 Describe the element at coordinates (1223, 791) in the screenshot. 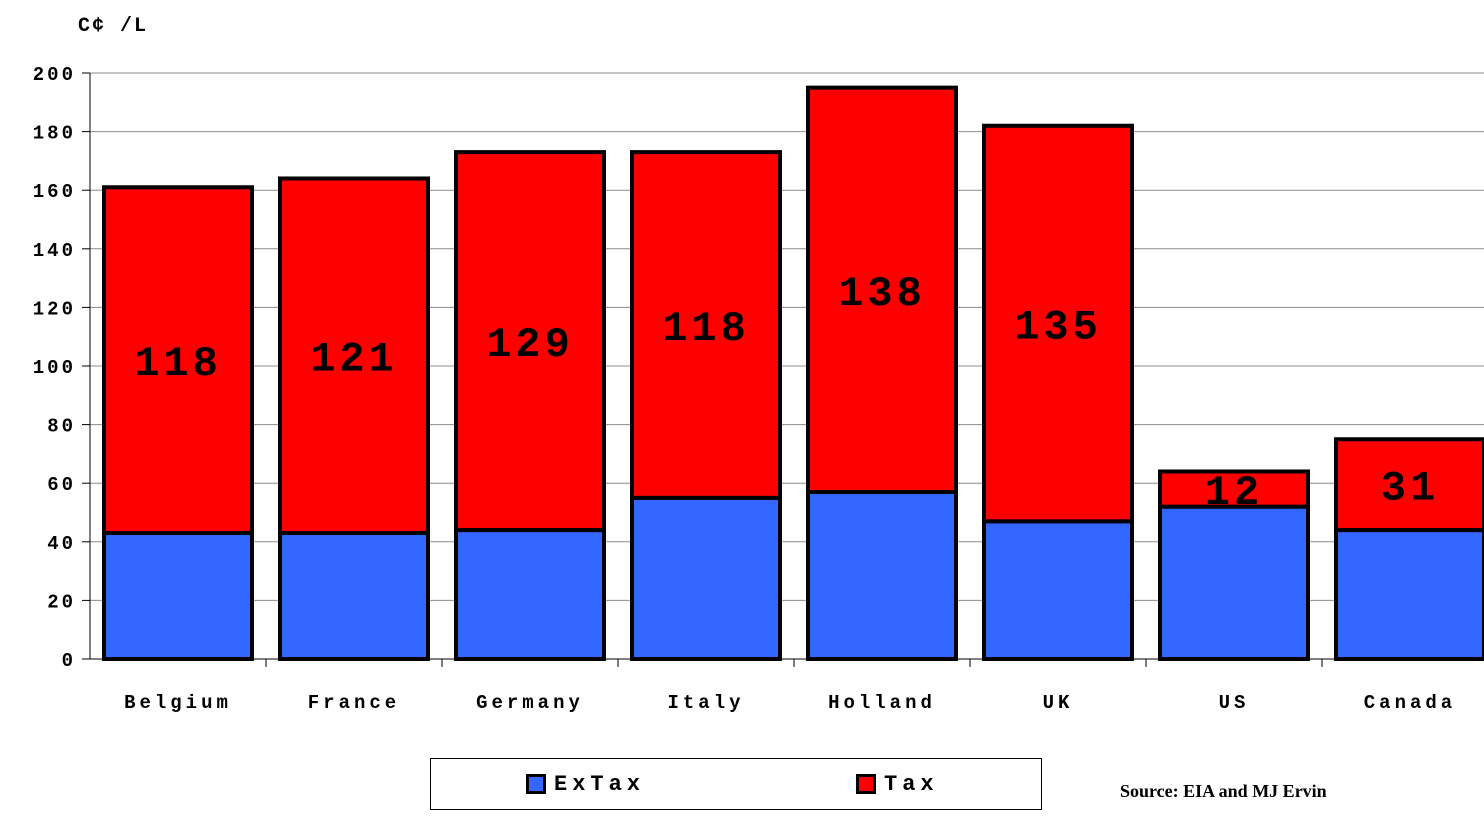

I see `source-note: Source: EIA and MJ Ervin` at that location.